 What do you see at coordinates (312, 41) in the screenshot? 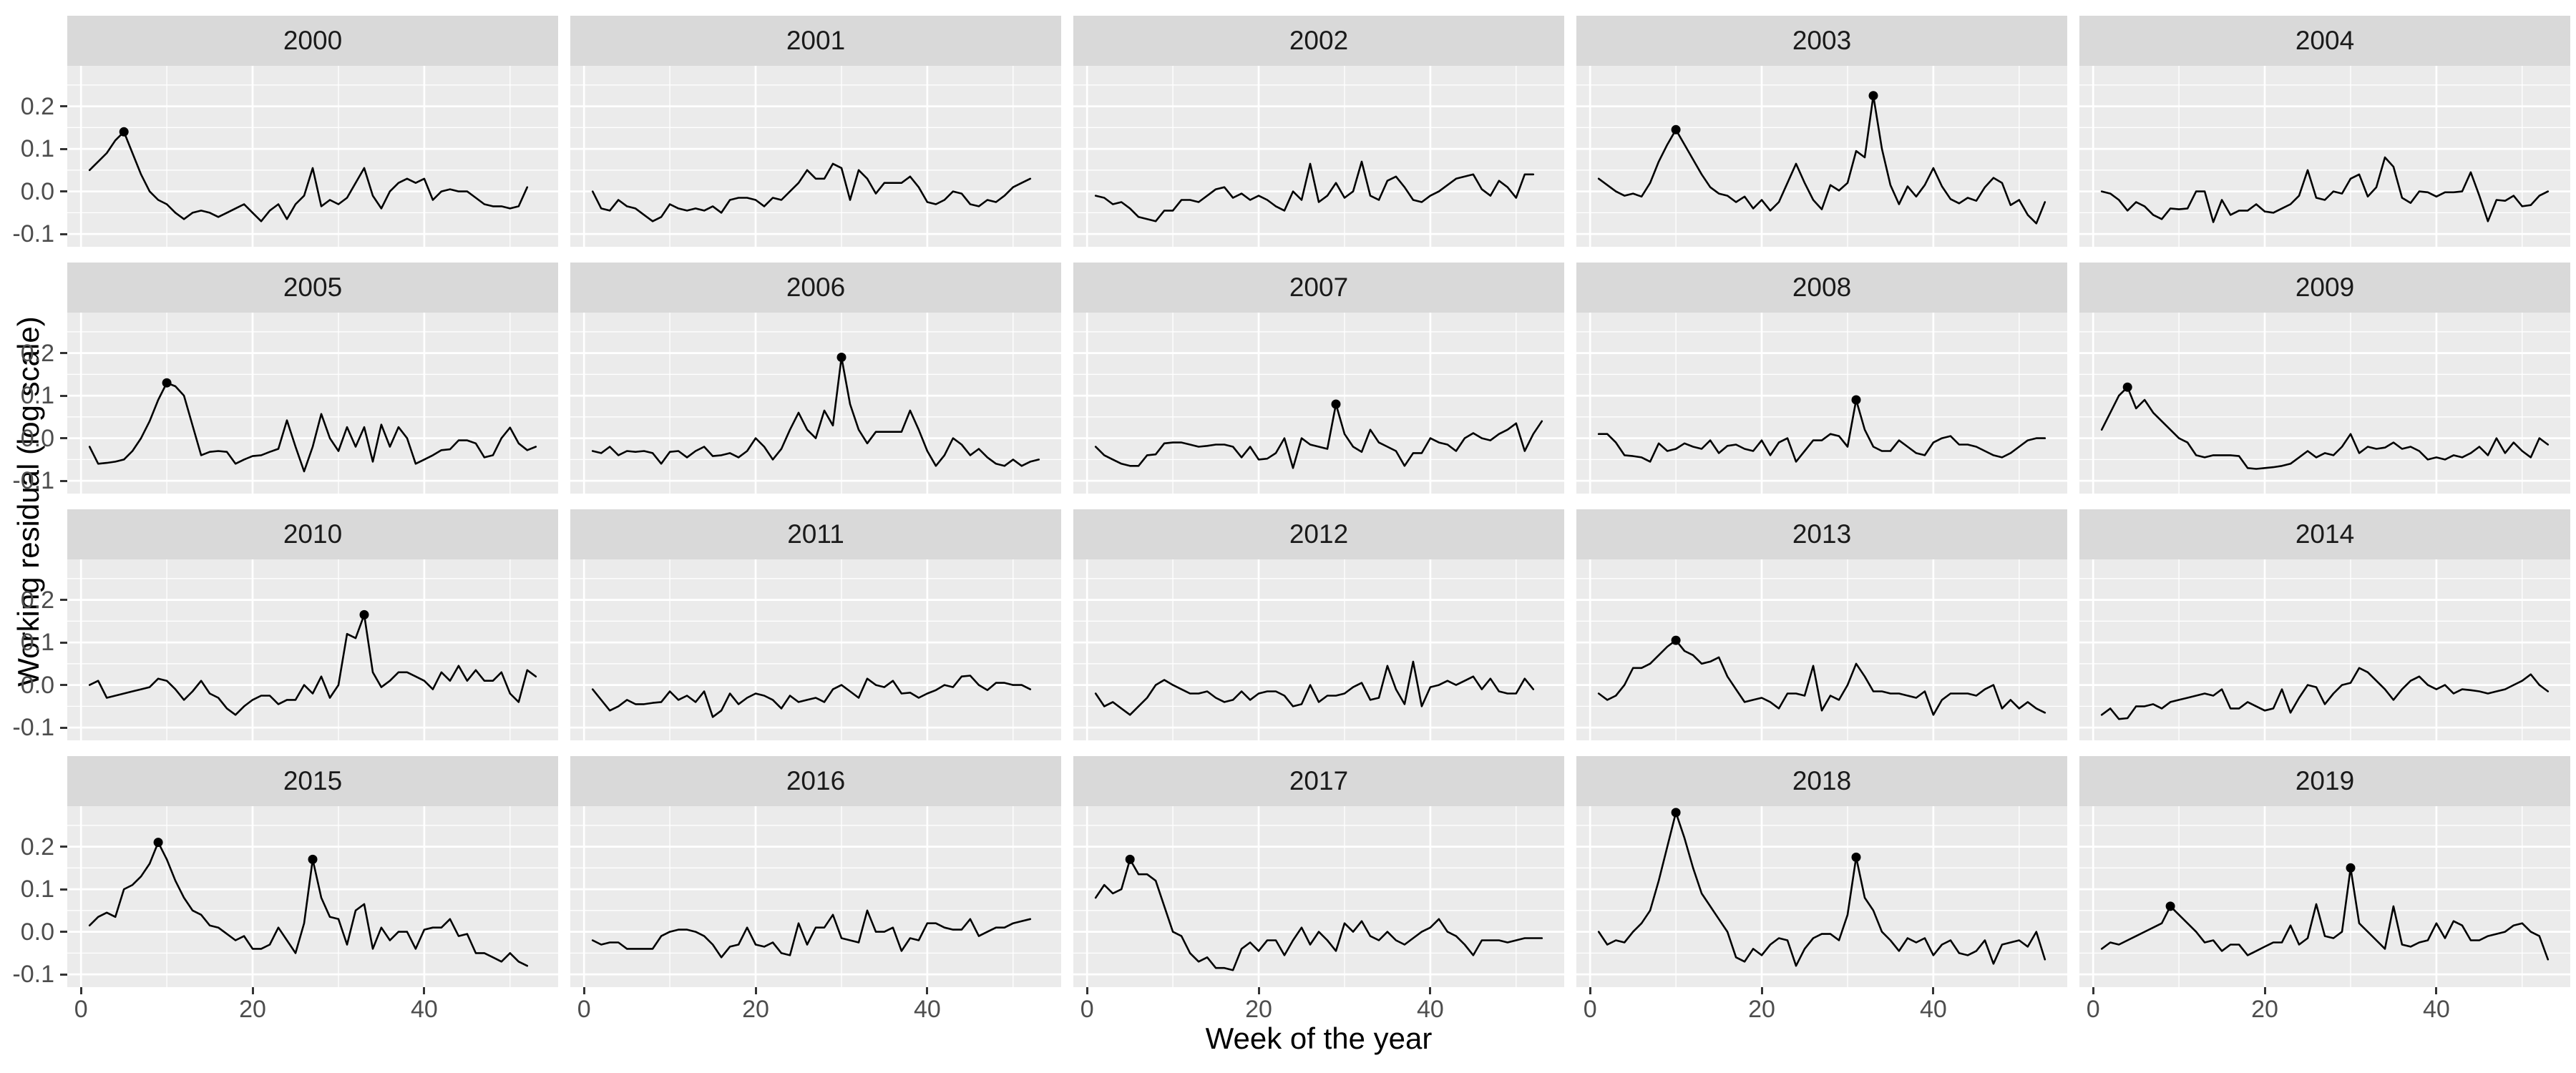
I see `facet-strip-label: 2000` at bounding box center [312, 41].